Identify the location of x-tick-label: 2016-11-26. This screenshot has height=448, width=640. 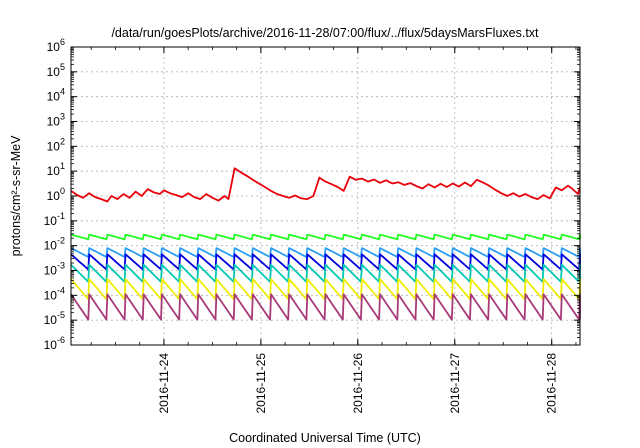
(358, 383).